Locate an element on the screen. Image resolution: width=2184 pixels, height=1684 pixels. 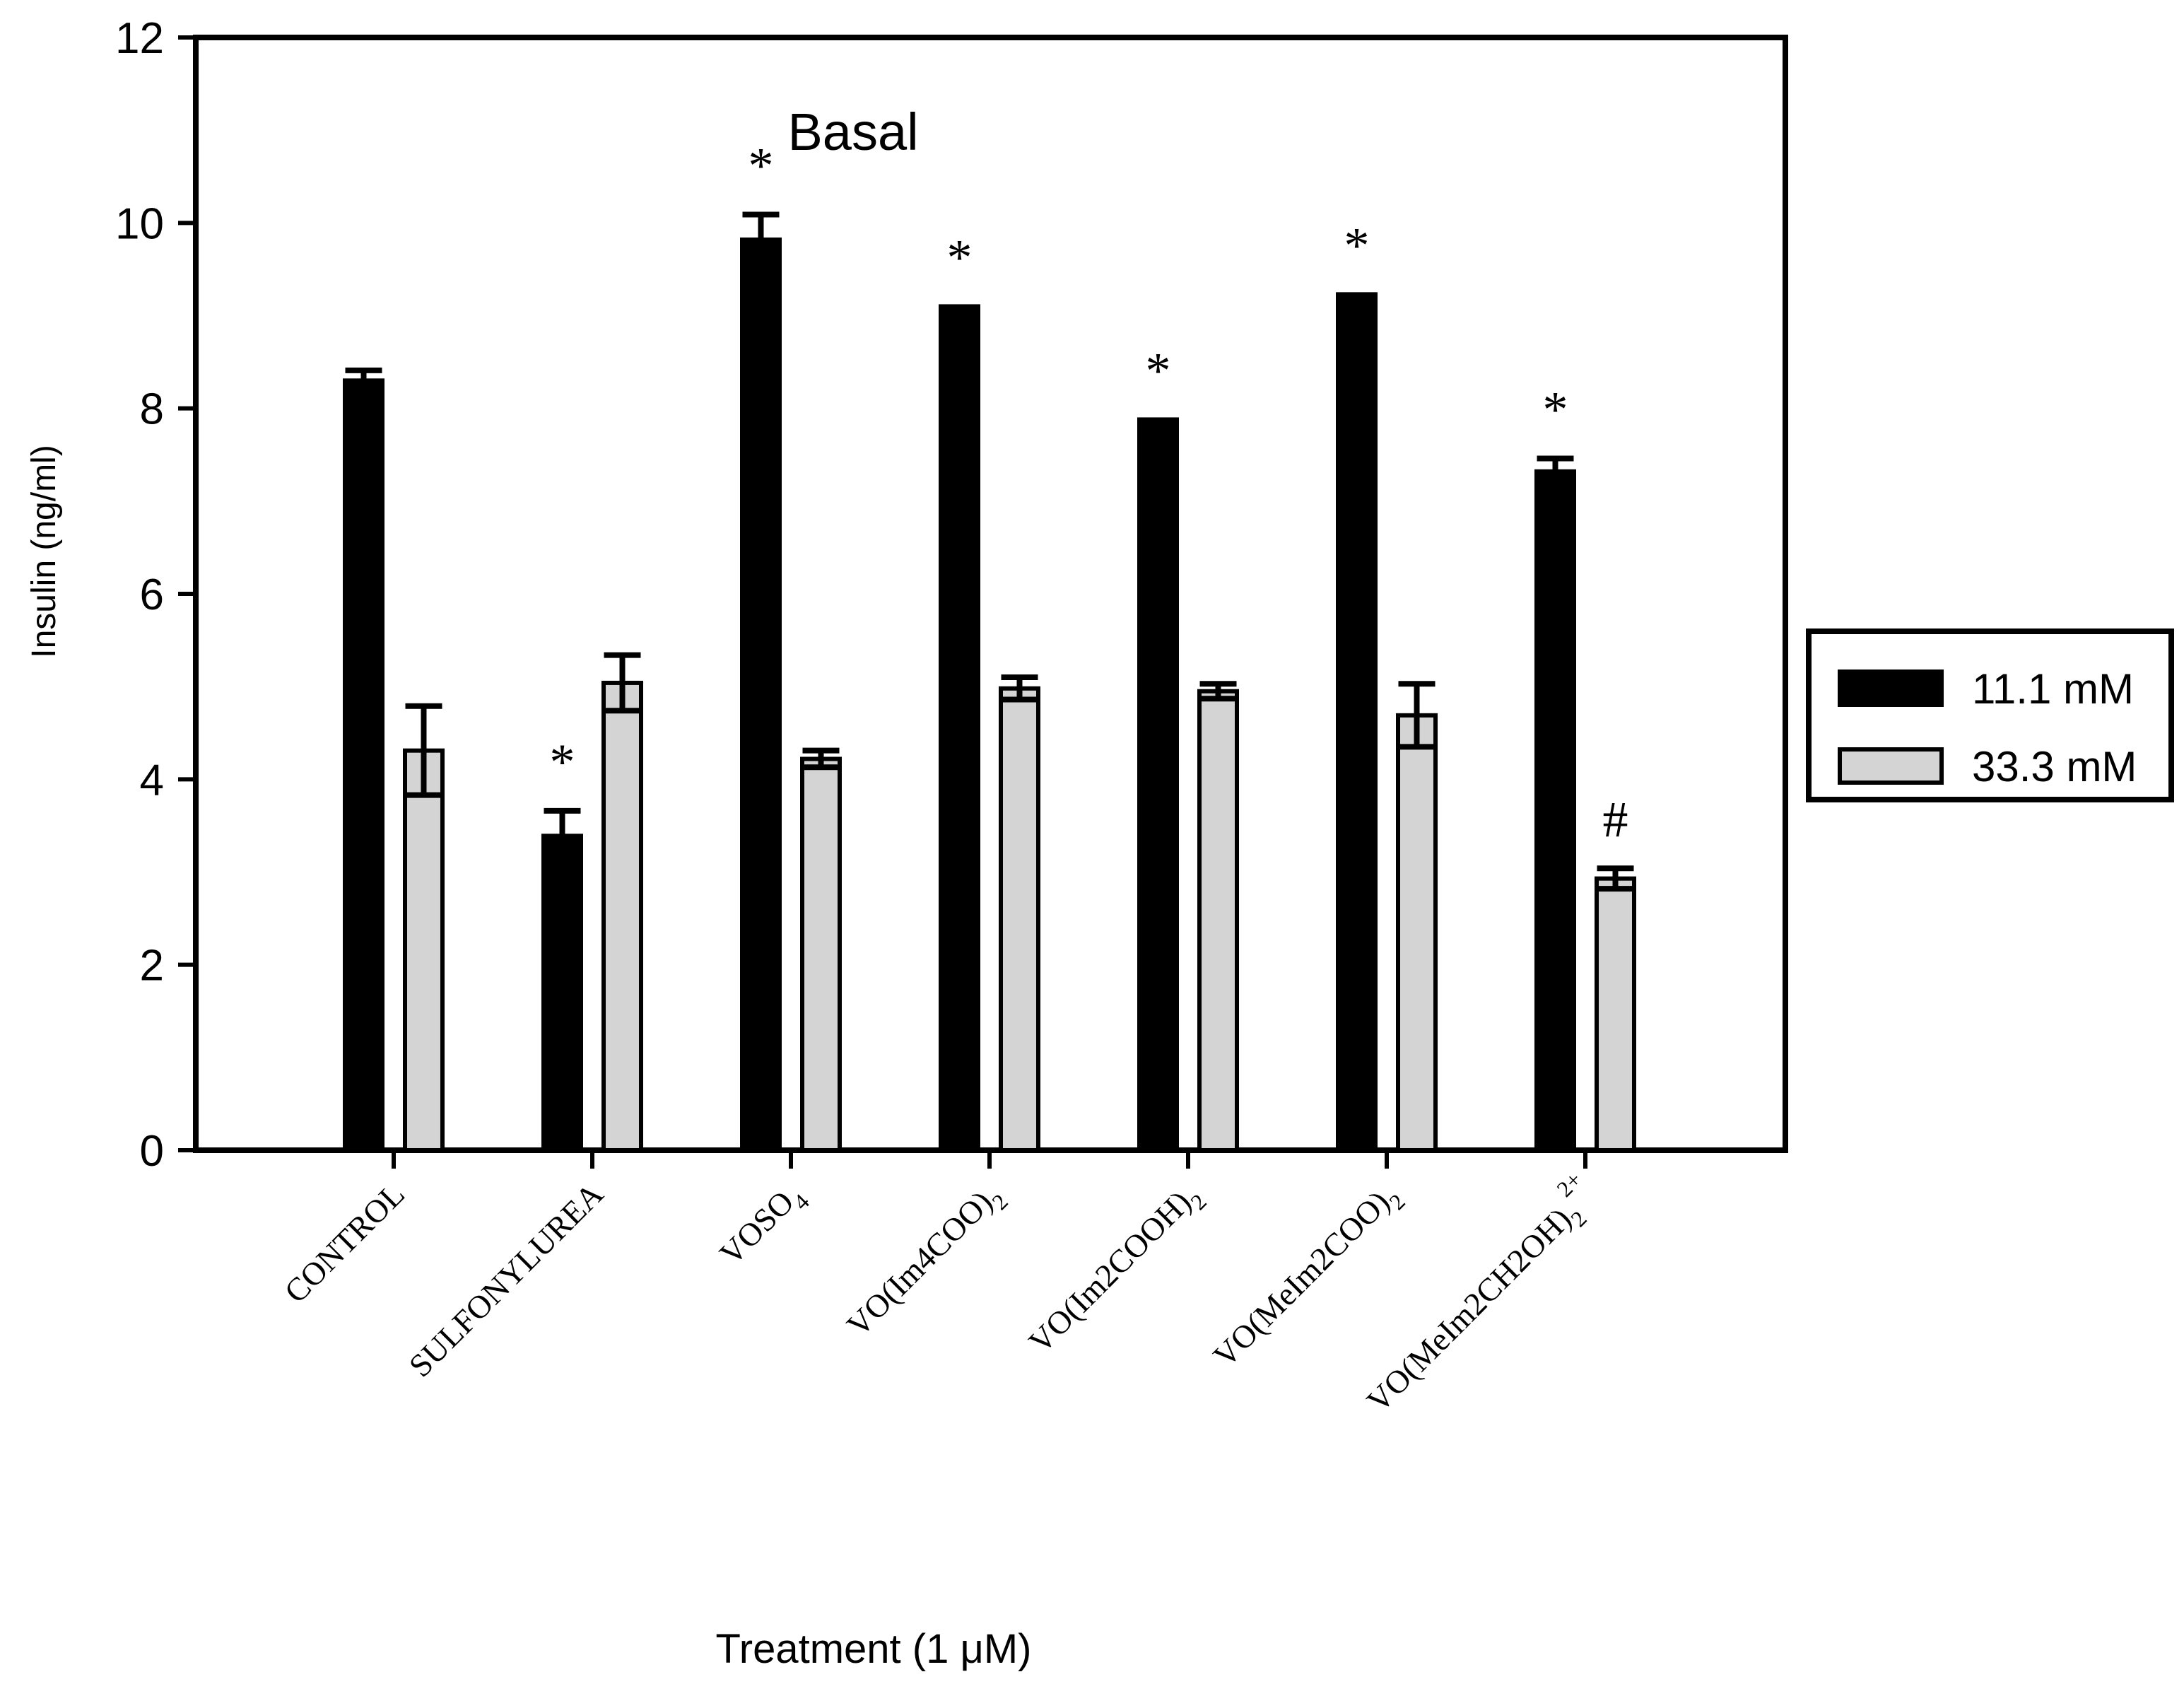
y-tick-label: 0 is located at coordinates (152, 1151).